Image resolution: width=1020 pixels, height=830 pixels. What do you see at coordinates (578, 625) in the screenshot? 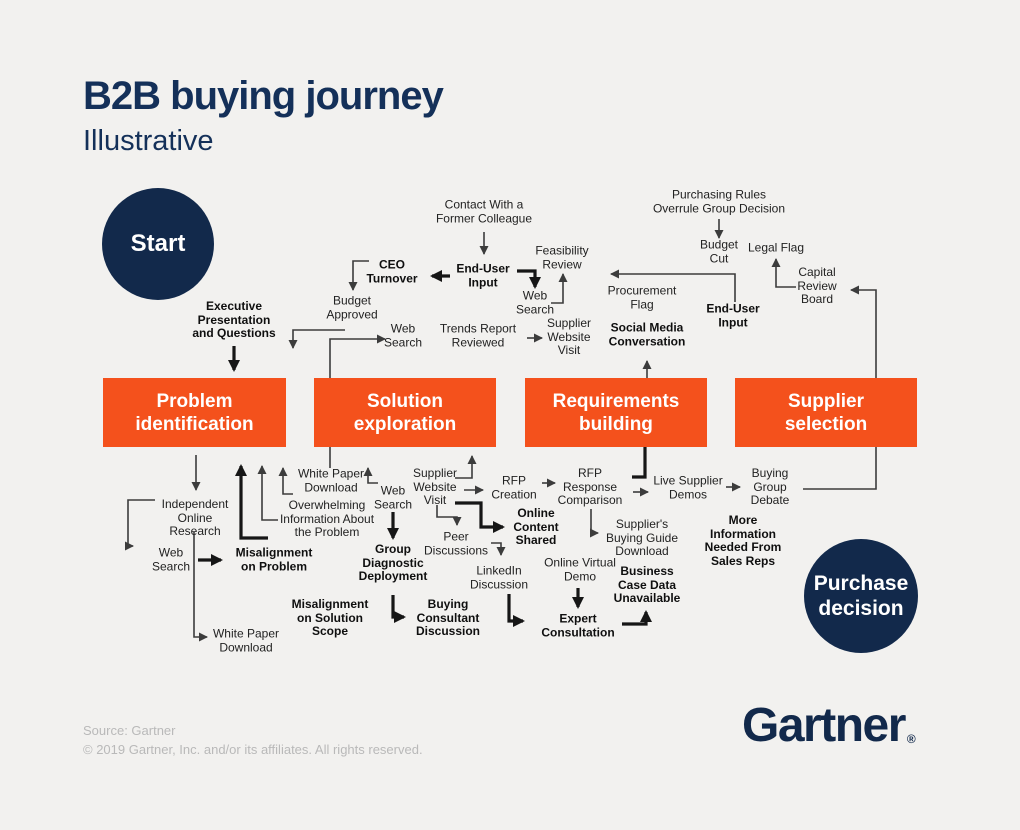
I see `node-expert-consultation: Expert Consultation` at bounding box center [578, 625].